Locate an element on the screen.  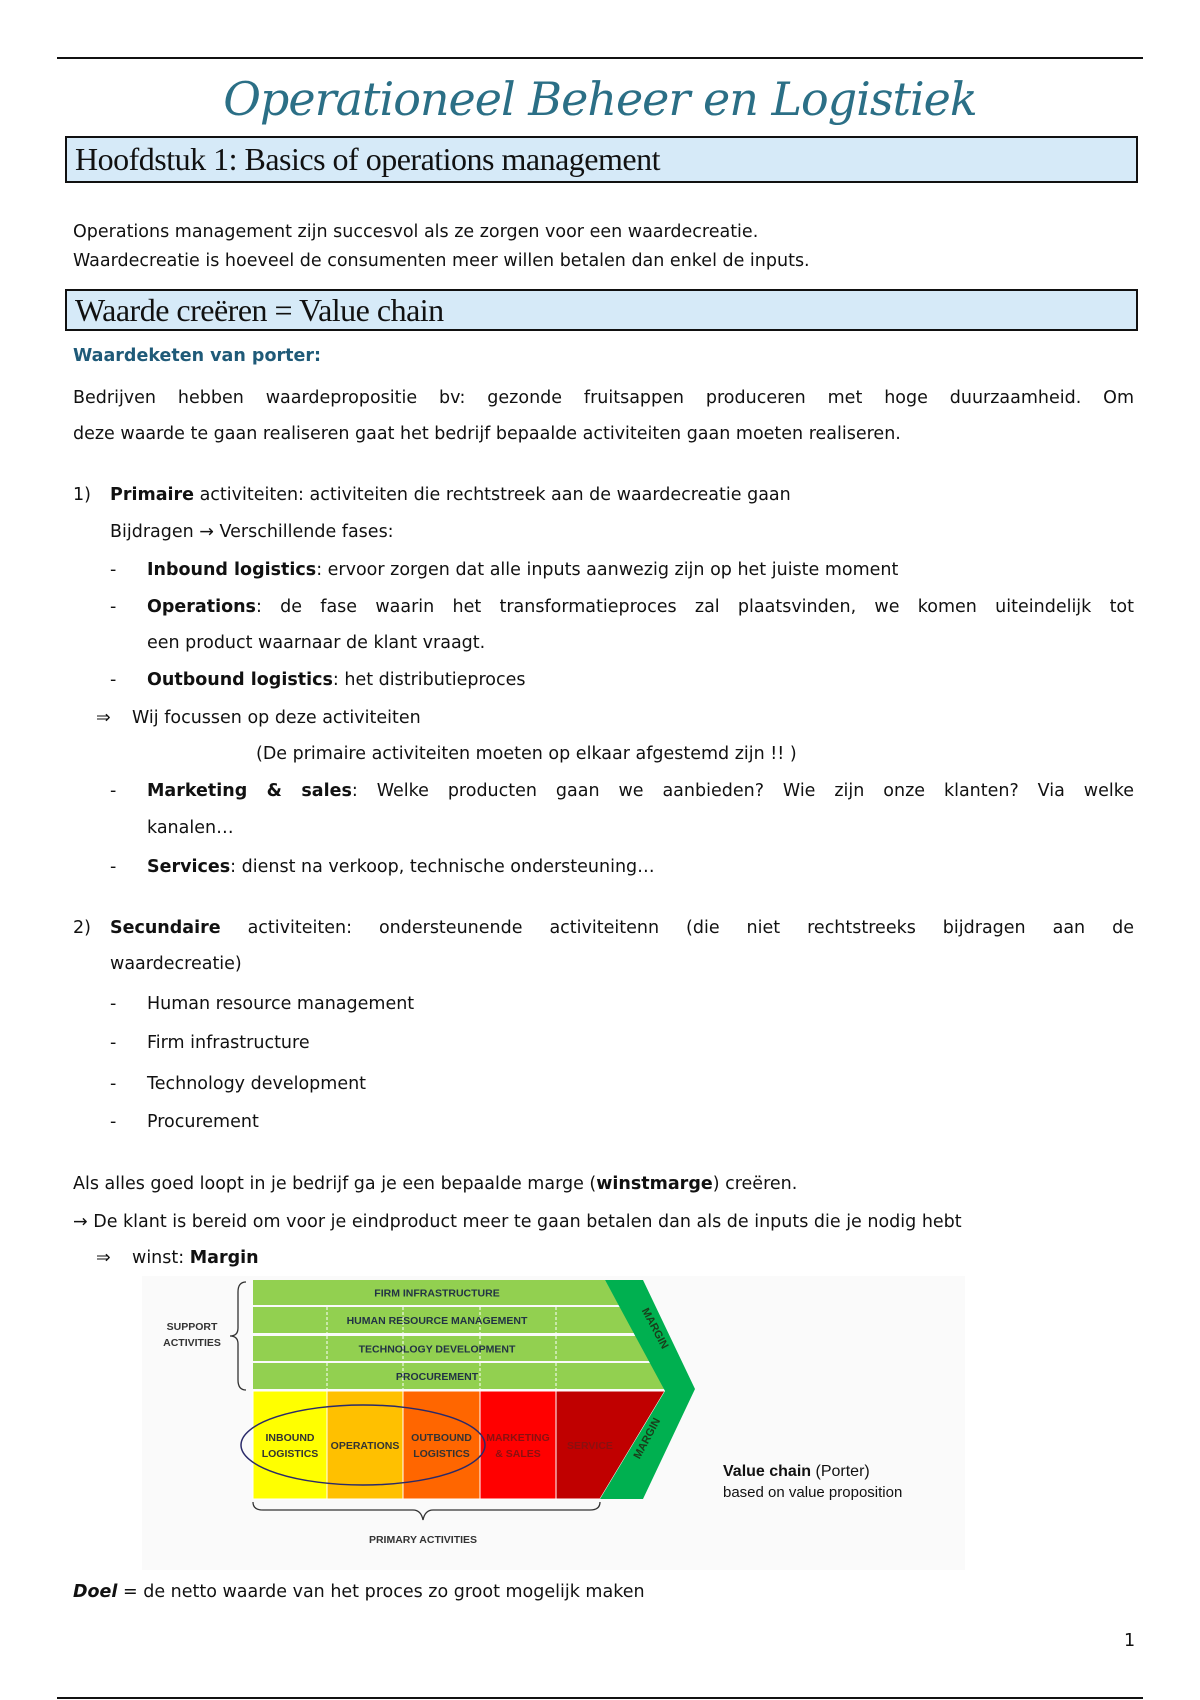
bold-term: Doel is located at coordinates (95, 1592).